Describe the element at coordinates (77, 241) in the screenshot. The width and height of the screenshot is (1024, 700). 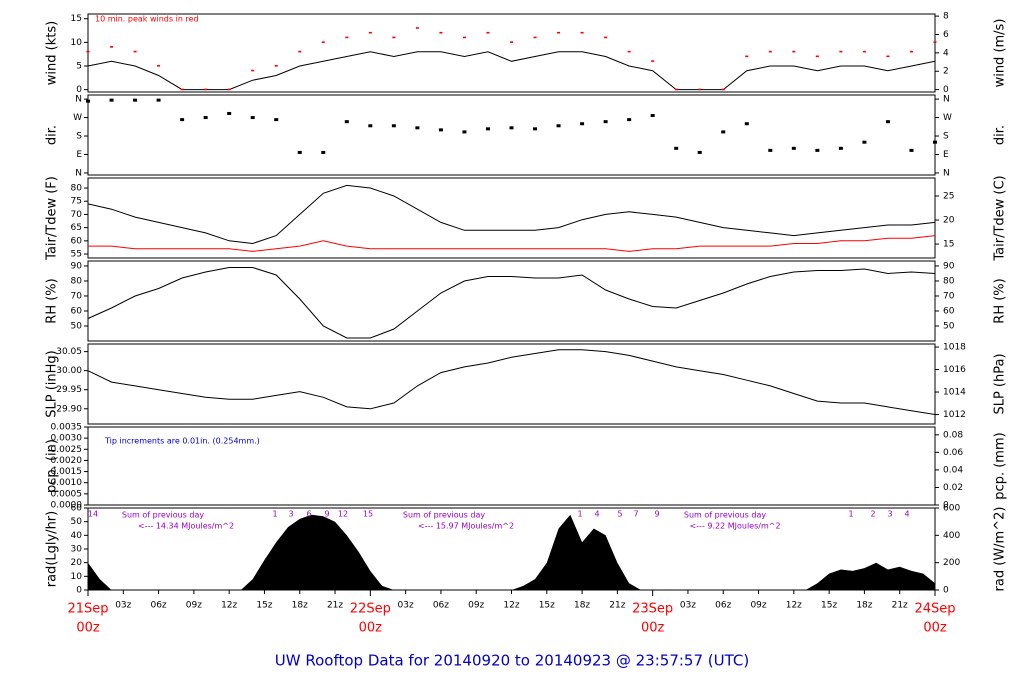
I see `y-tick-label: 60` at that location.